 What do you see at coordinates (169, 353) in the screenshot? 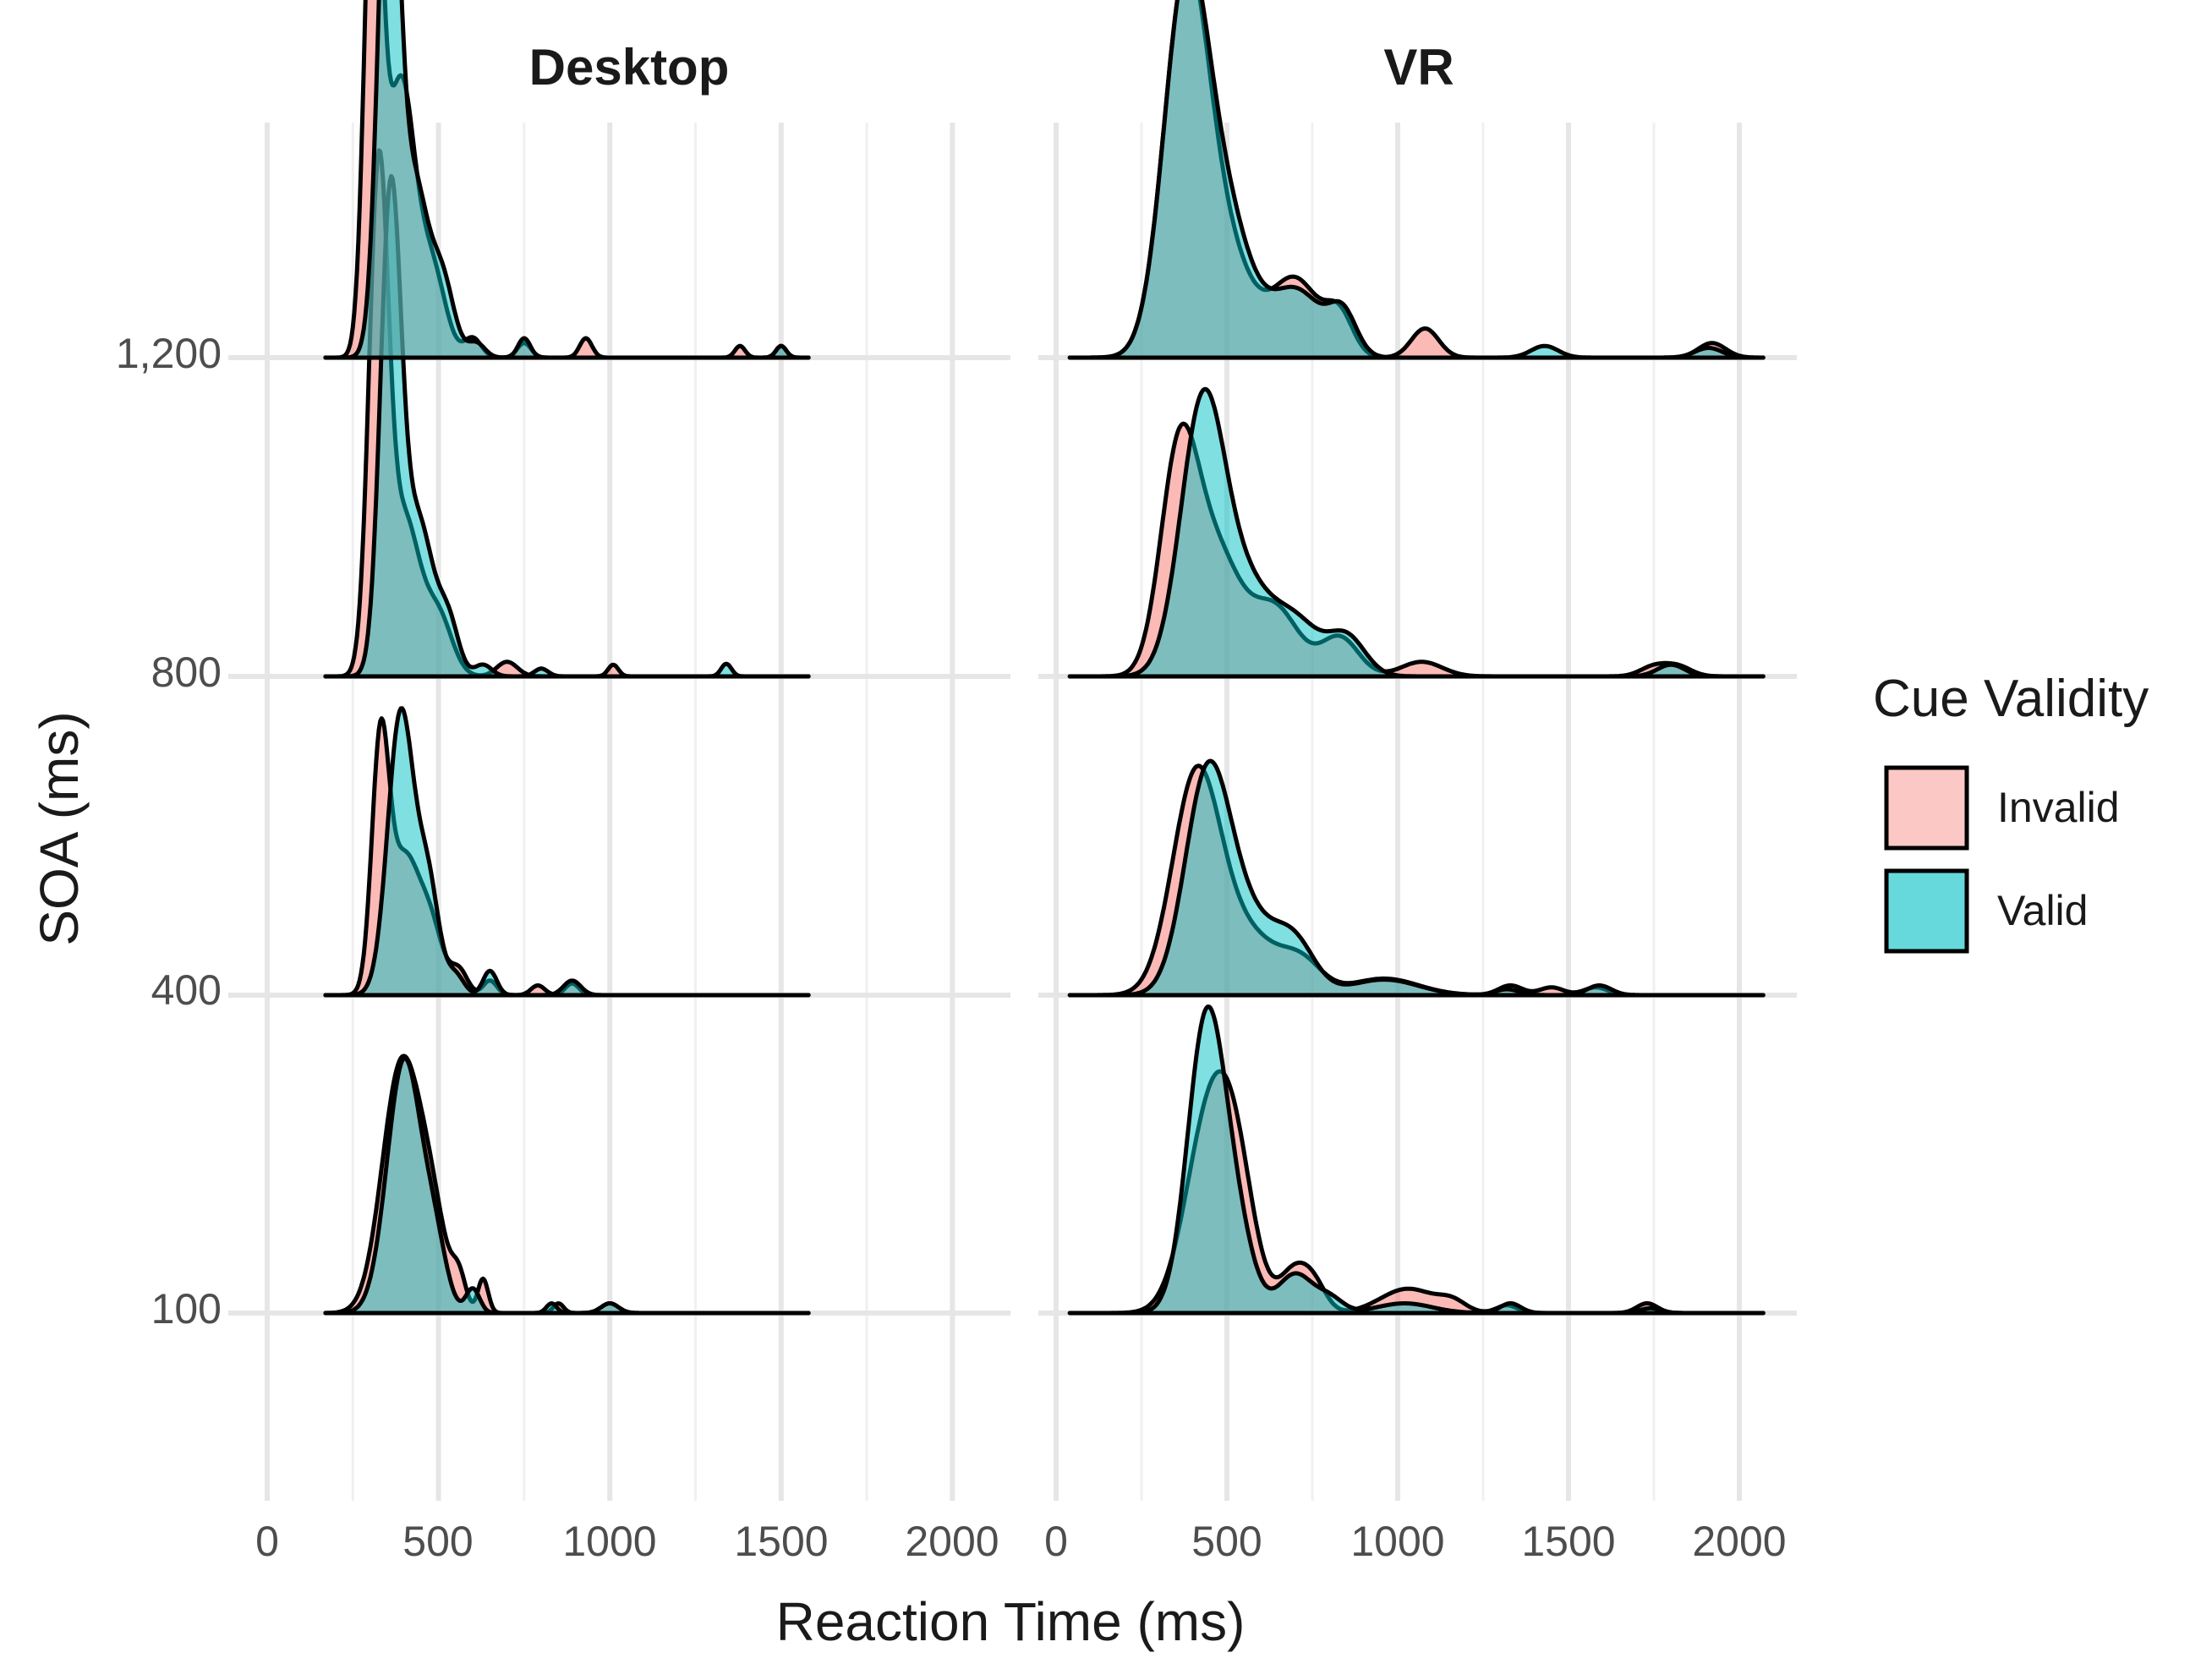
I see `y-tick-label-1200: 1,200` at bounding box center [169, 353].